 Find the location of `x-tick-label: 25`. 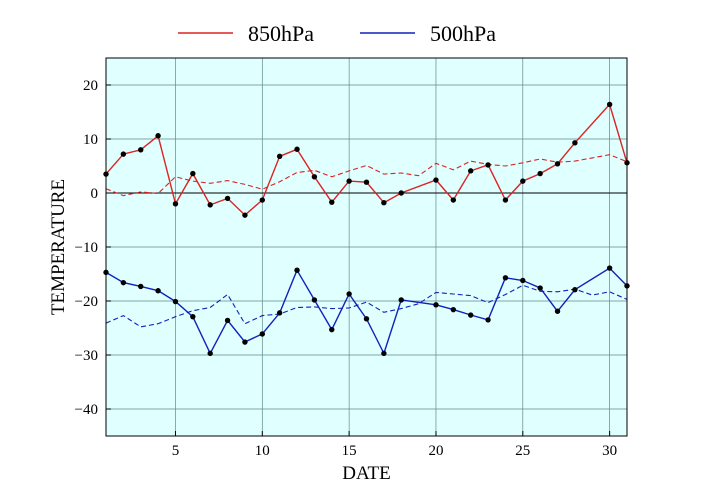

x-tick-label: 25 is located at coordinates (522, 451).